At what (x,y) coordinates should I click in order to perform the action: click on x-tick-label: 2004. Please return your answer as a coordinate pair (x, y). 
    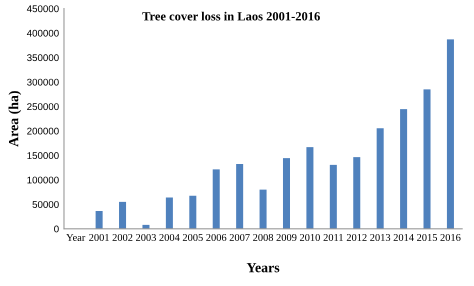
    Looking at the image, I should click on (169, 237).